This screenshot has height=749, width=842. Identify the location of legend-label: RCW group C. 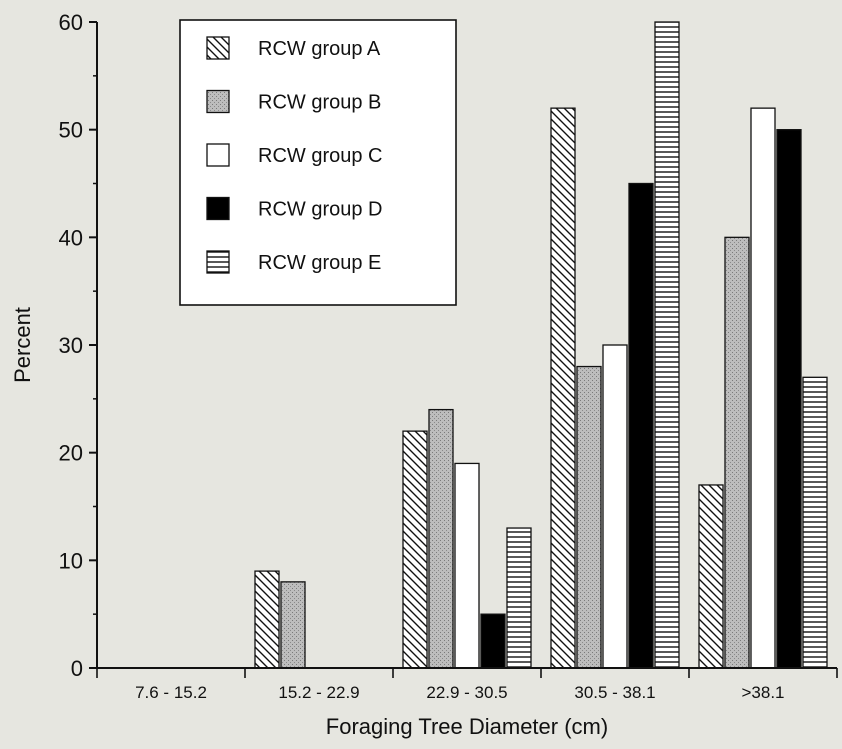
(320, 156).